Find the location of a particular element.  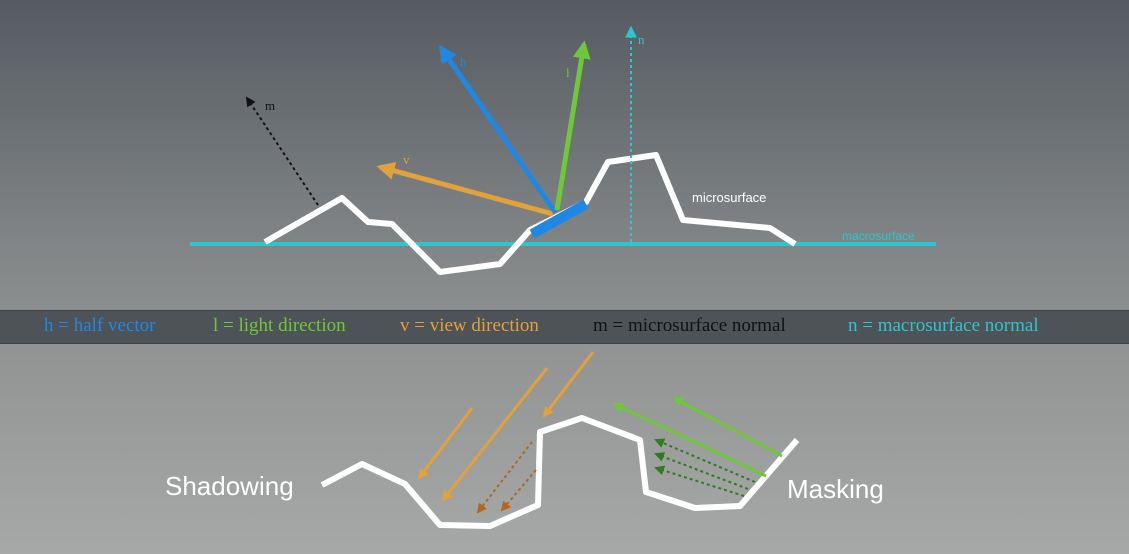

microsurface-label: microsurface is located at coordinates (729, 197).